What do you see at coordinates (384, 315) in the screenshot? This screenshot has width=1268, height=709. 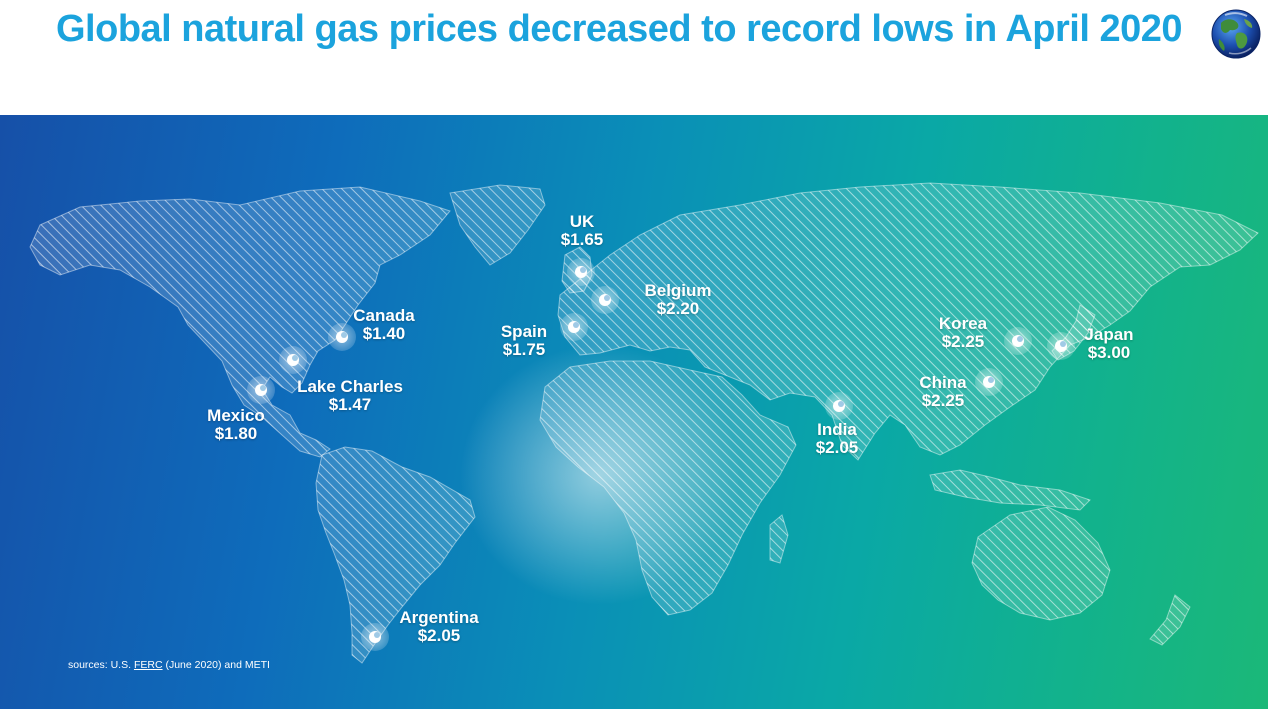 I see `label-canada-name: Canada` at bounding box center [384, 315].